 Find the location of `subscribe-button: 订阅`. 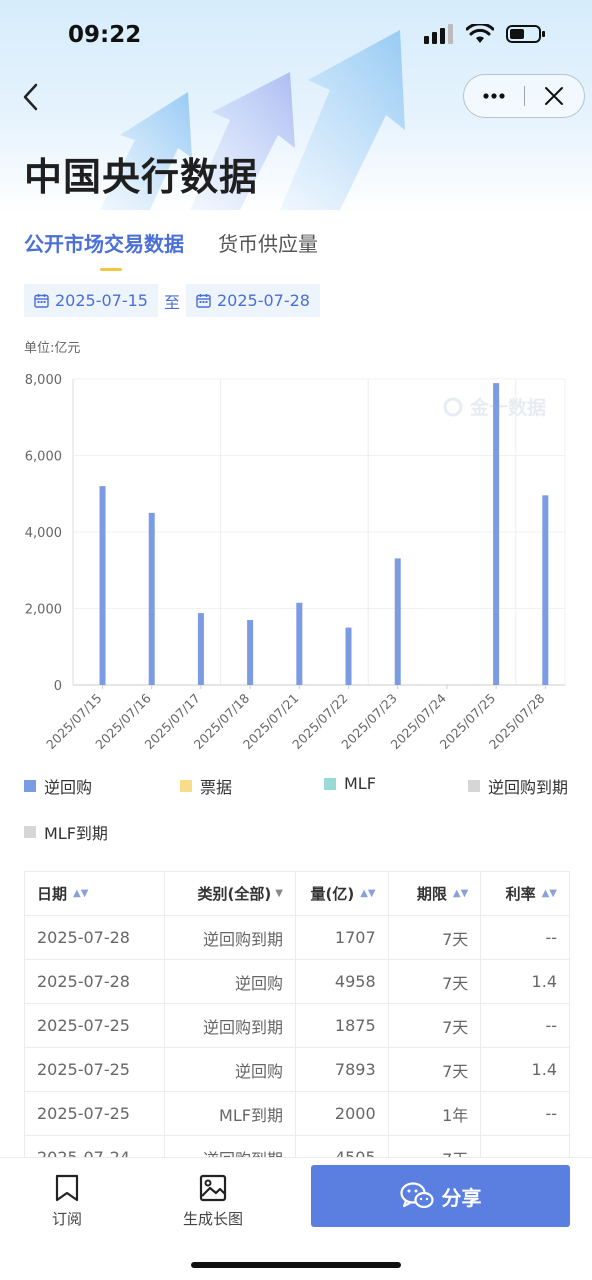

subscribe-button: 订阅 is located at coordinates (67, 1201).